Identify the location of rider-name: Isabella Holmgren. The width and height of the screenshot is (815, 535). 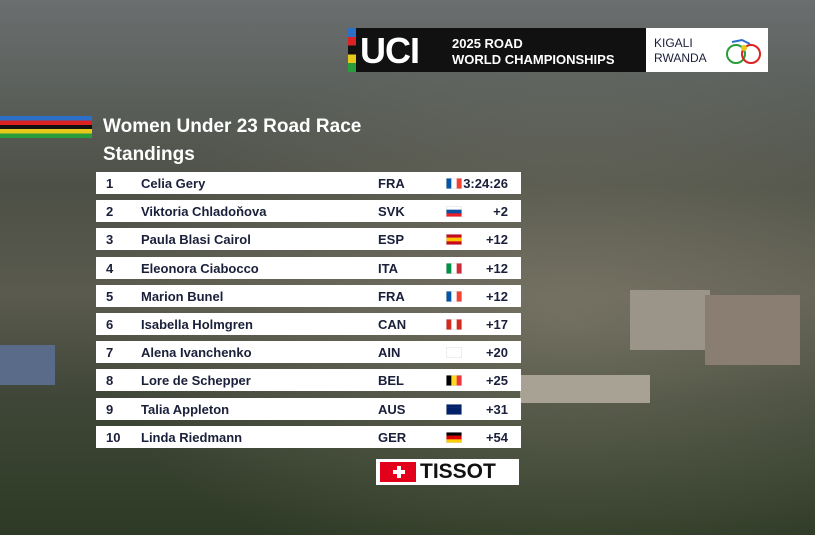
(197, 324).